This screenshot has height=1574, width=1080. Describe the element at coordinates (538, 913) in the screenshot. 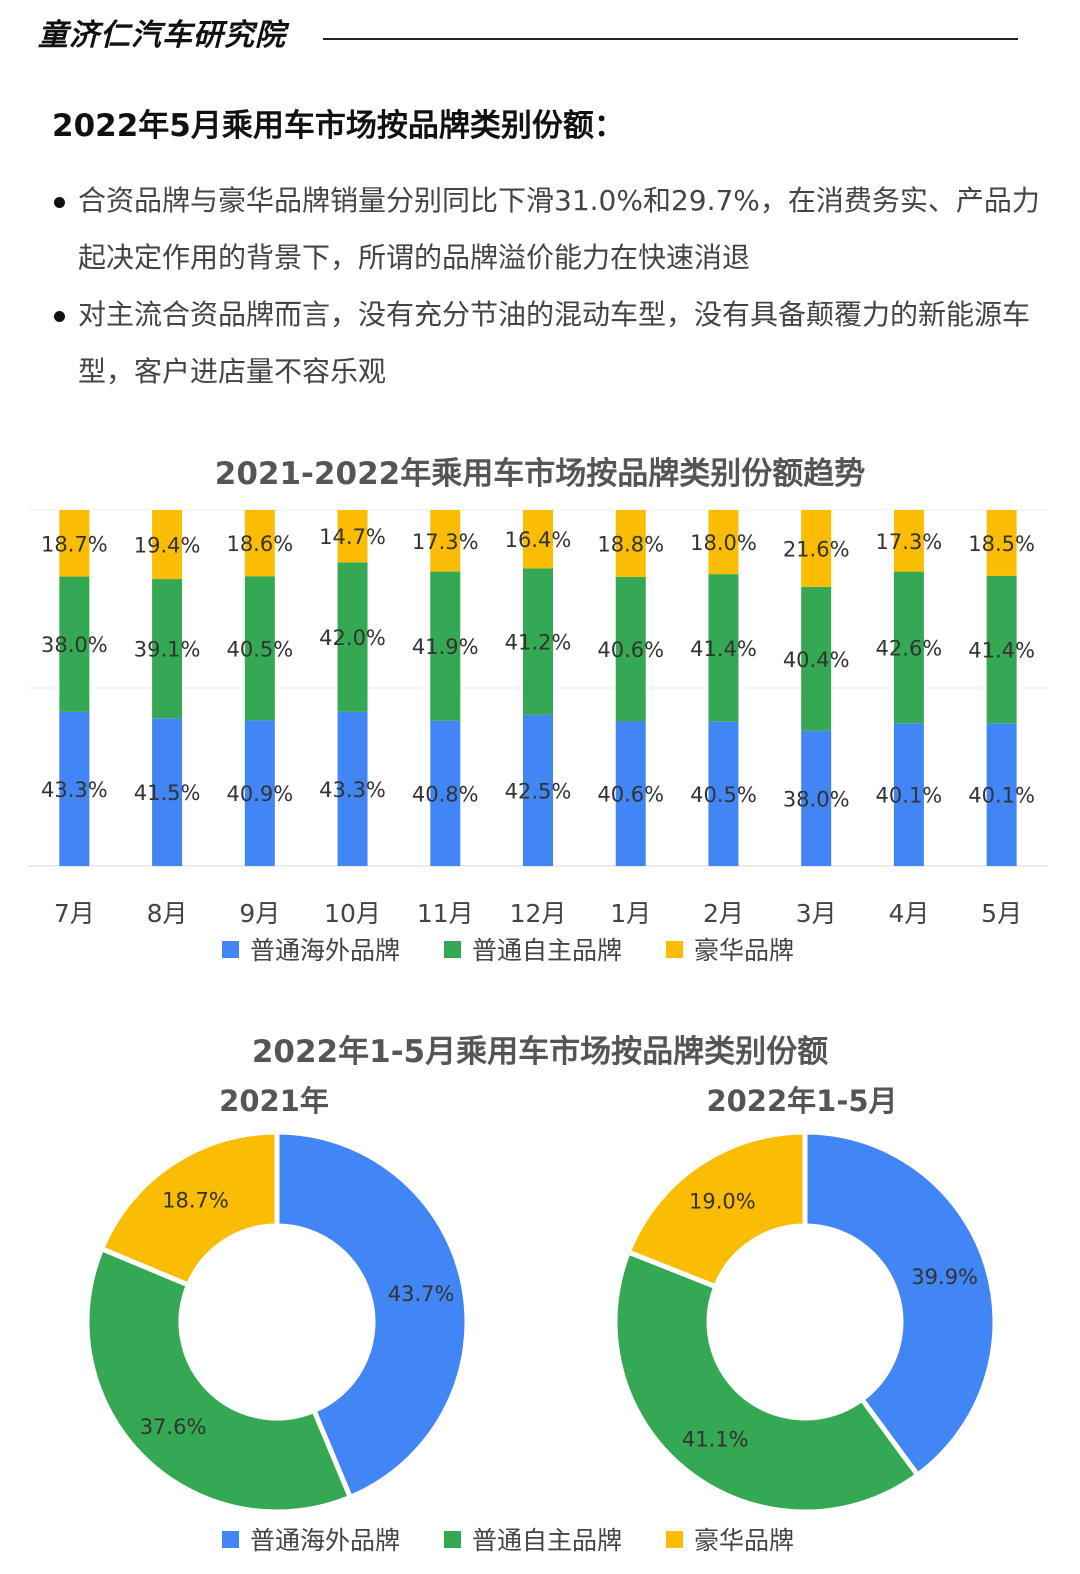

I see `x-tick-label: 12月` at that location.